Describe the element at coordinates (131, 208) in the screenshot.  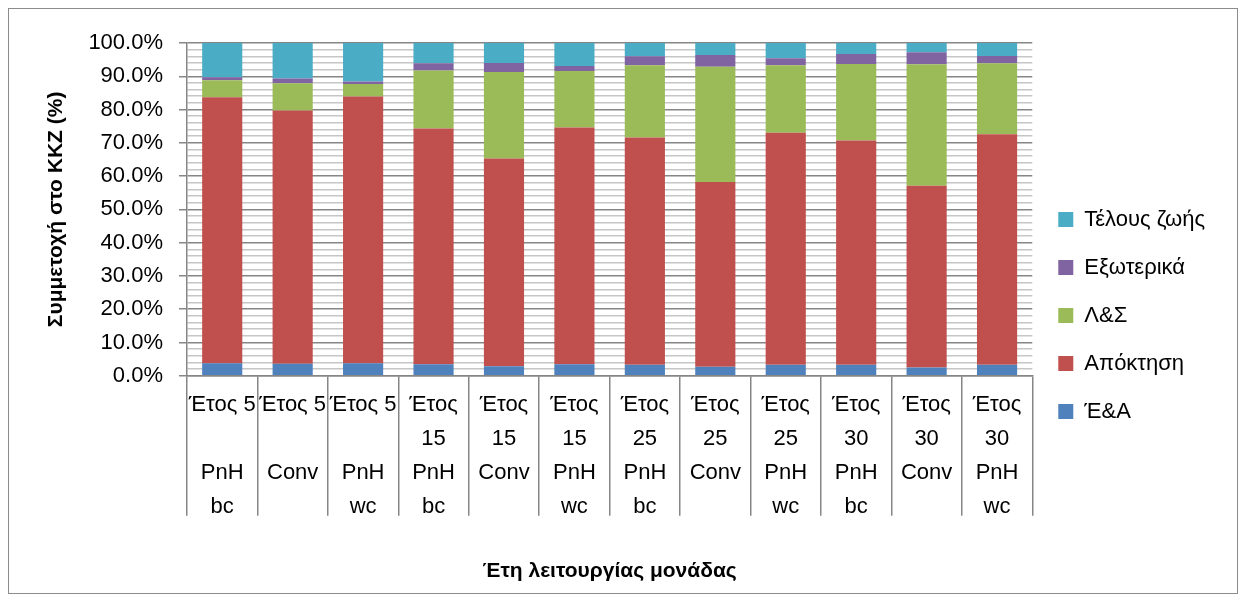
I see `y-tick-label: 50.0%` at that location.